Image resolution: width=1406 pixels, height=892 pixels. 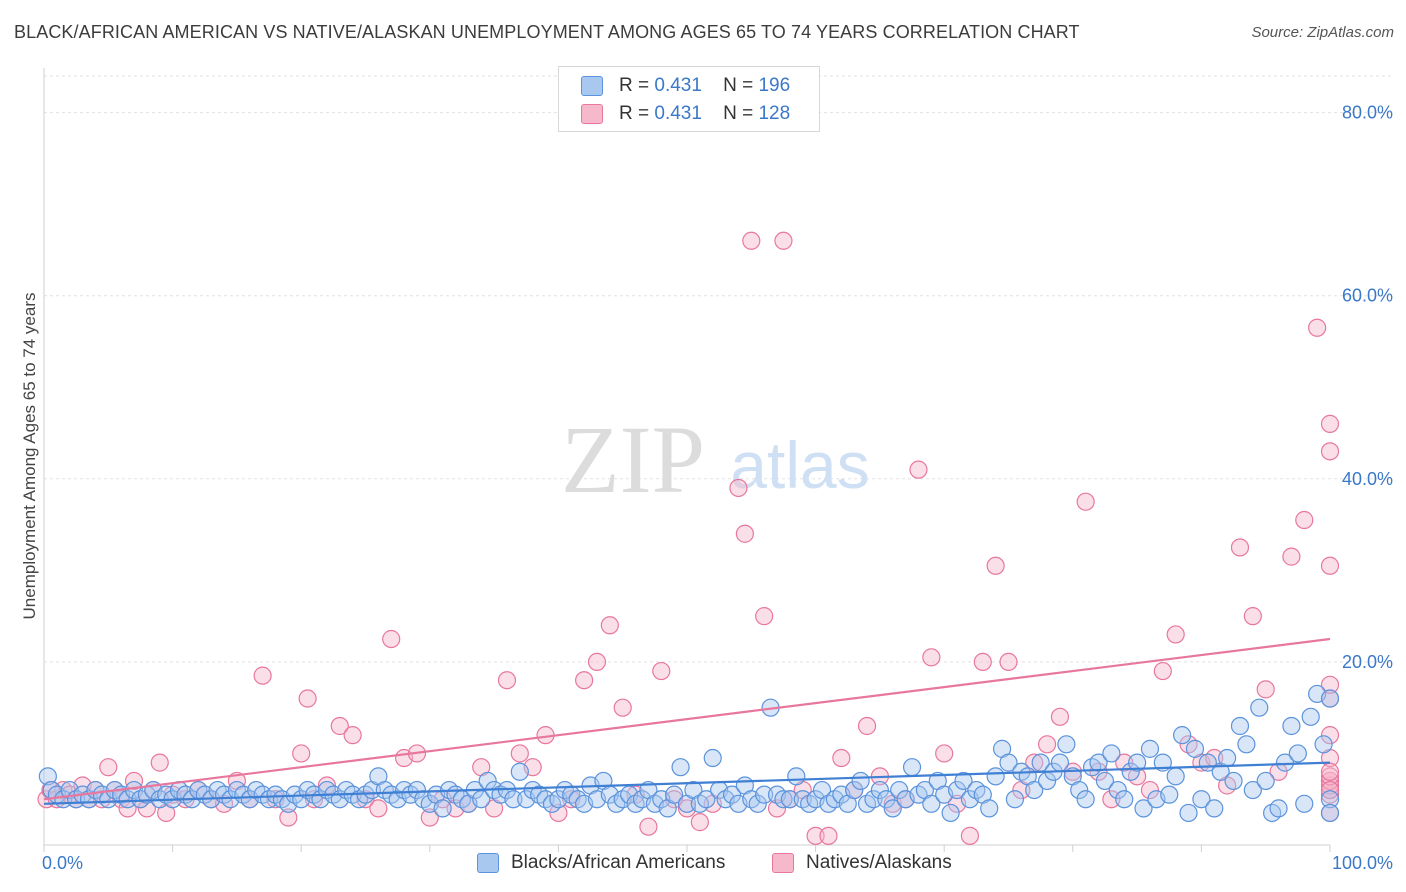 What do you see at coordinates (783, 863) in the screenshot?
I see `legend-swatch-pink` at bounding box center [783, 863].